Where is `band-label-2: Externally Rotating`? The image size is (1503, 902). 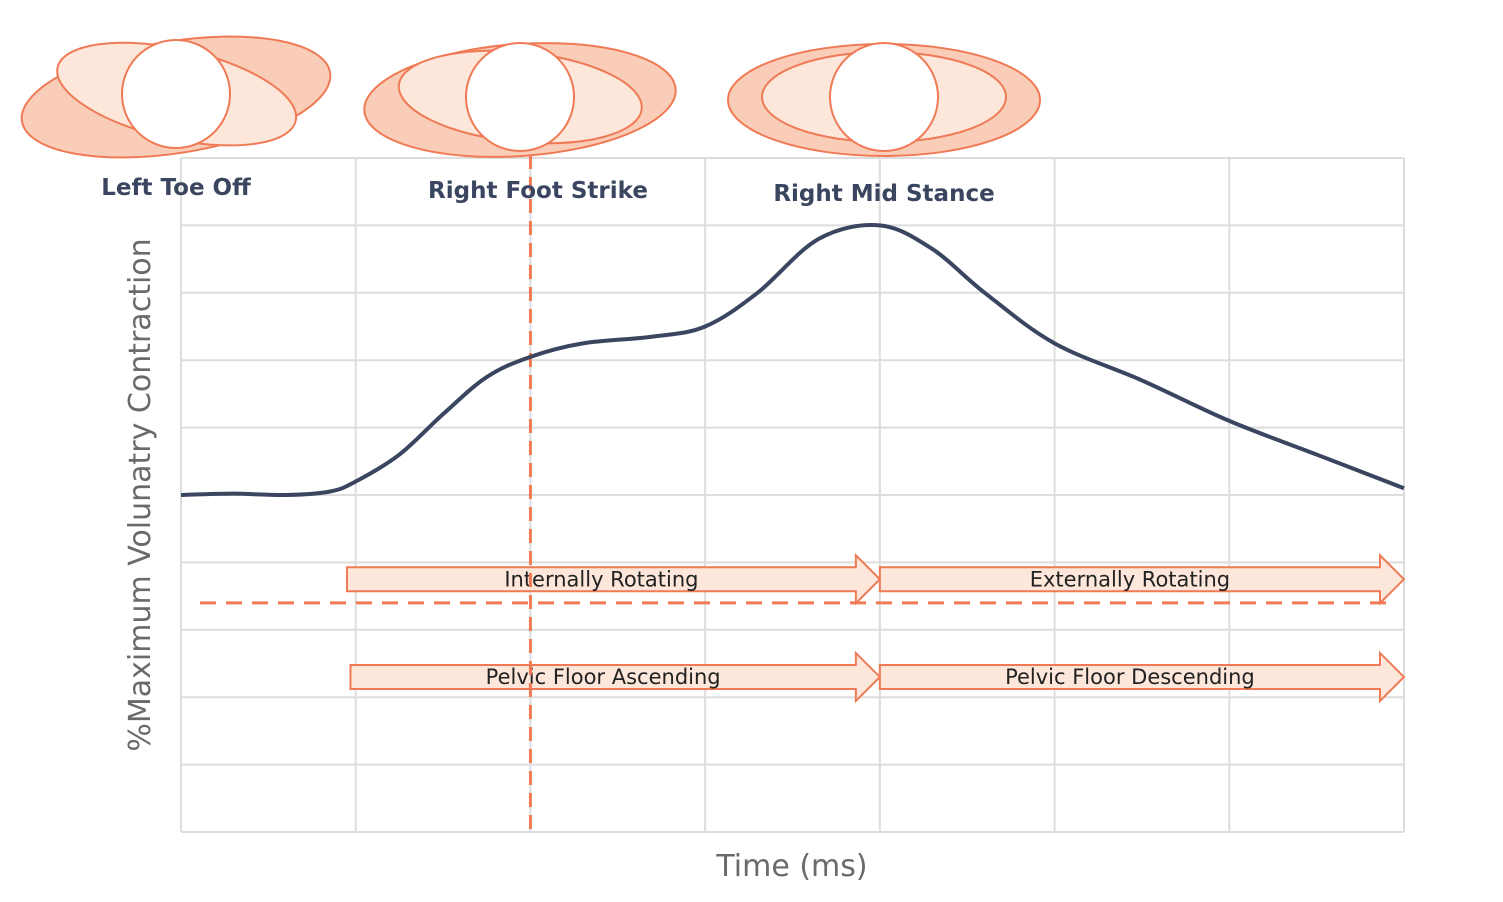
band-label-2: Externally Rotating is located at coordinates (1130, 579).